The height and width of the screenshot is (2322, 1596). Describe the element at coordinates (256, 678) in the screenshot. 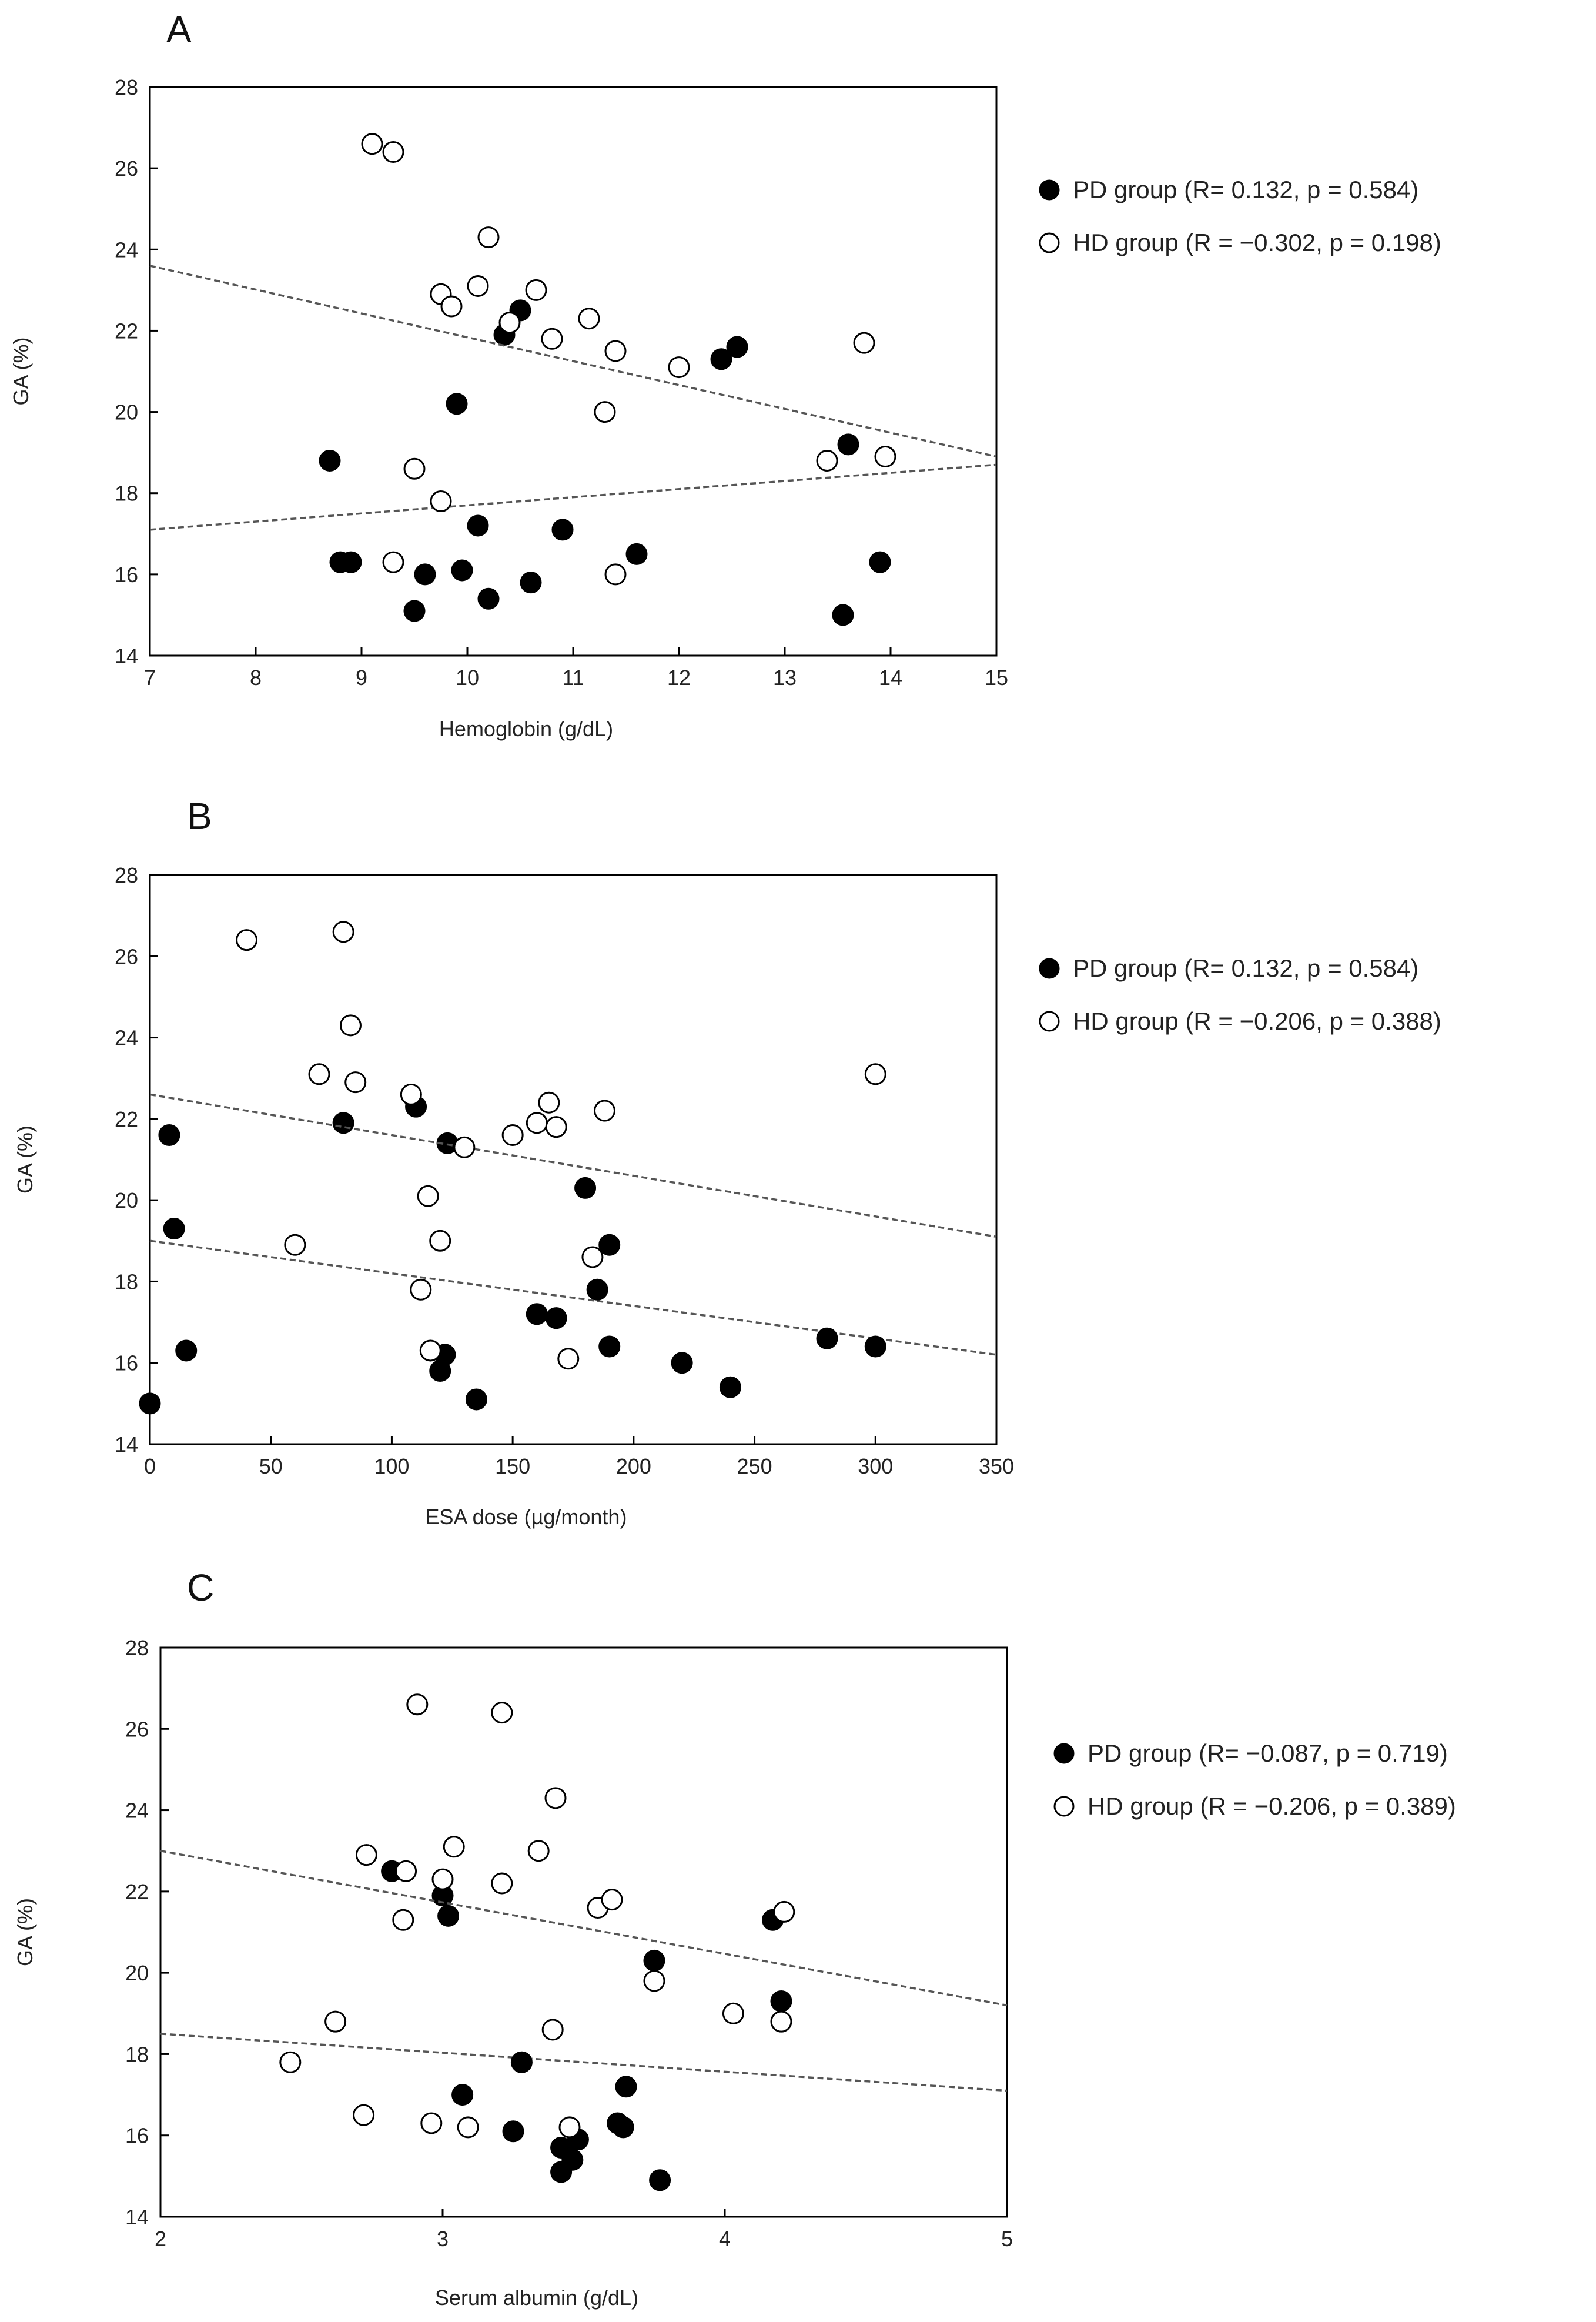

I see `x-tick-label: 8` at that location.